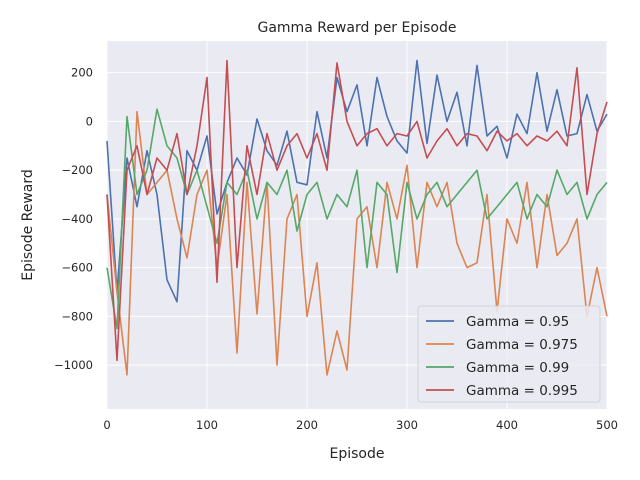 The image size is (640, 480). Describe the element at coordinates (207, 425) in the screenshot. I see `x-tick-label: 100` at that location.